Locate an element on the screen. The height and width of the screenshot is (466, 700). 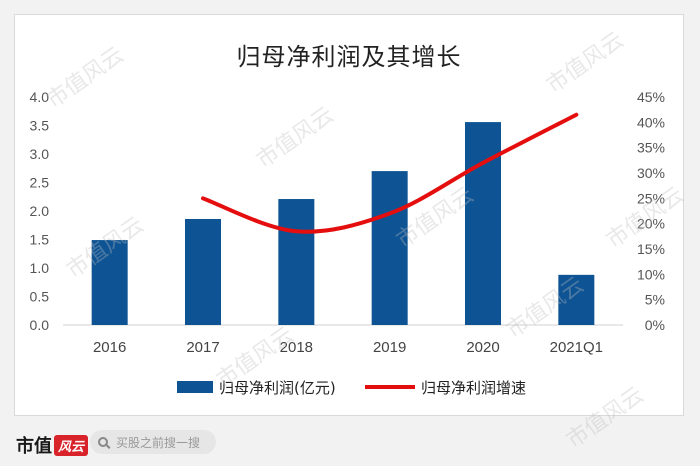
y-tick-left: 3.5 is located at coordinates (40, 126).